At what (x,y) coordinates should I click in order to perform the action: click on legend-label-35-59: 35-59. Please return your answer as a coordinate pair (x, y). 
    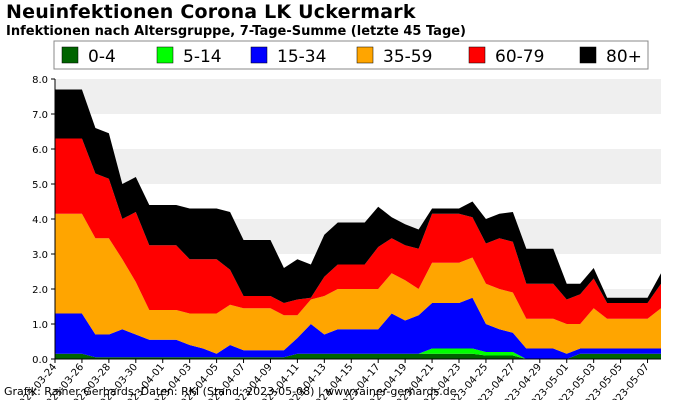
    Looking at the image, I should click on (407, 57).